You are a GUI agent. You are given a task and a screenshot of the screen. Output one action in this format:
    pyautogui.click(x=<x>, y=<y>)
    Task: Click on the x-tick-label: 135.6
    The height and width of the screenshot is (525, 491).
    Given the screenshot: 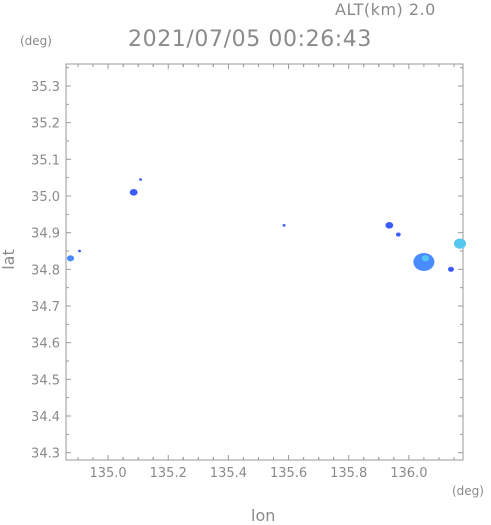 What is the action you would take?
    pyautogui.click(x=288, y=473)
    